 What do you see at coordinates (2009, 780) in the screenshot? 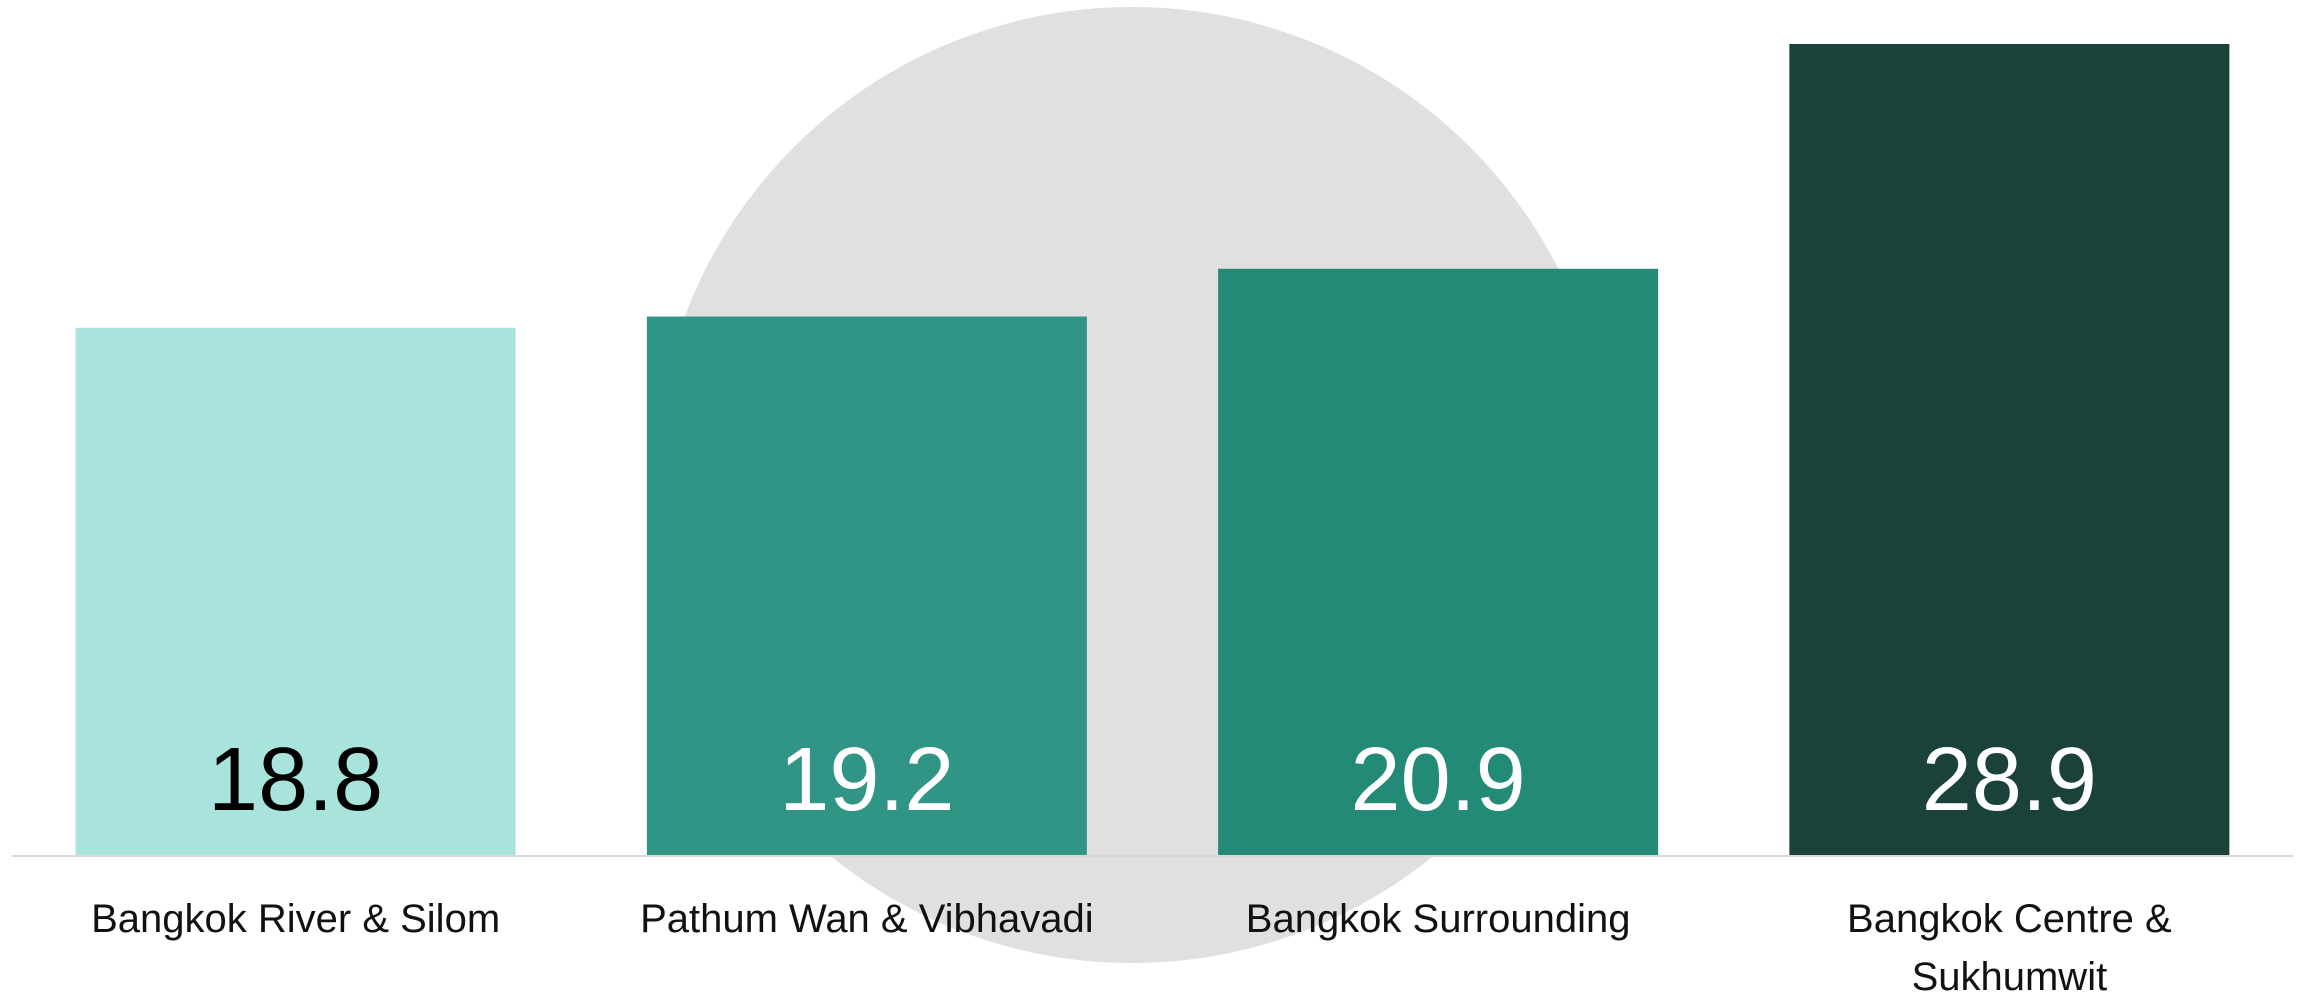
I see `data-label: 28.9` at bounding box center [2009, 780].